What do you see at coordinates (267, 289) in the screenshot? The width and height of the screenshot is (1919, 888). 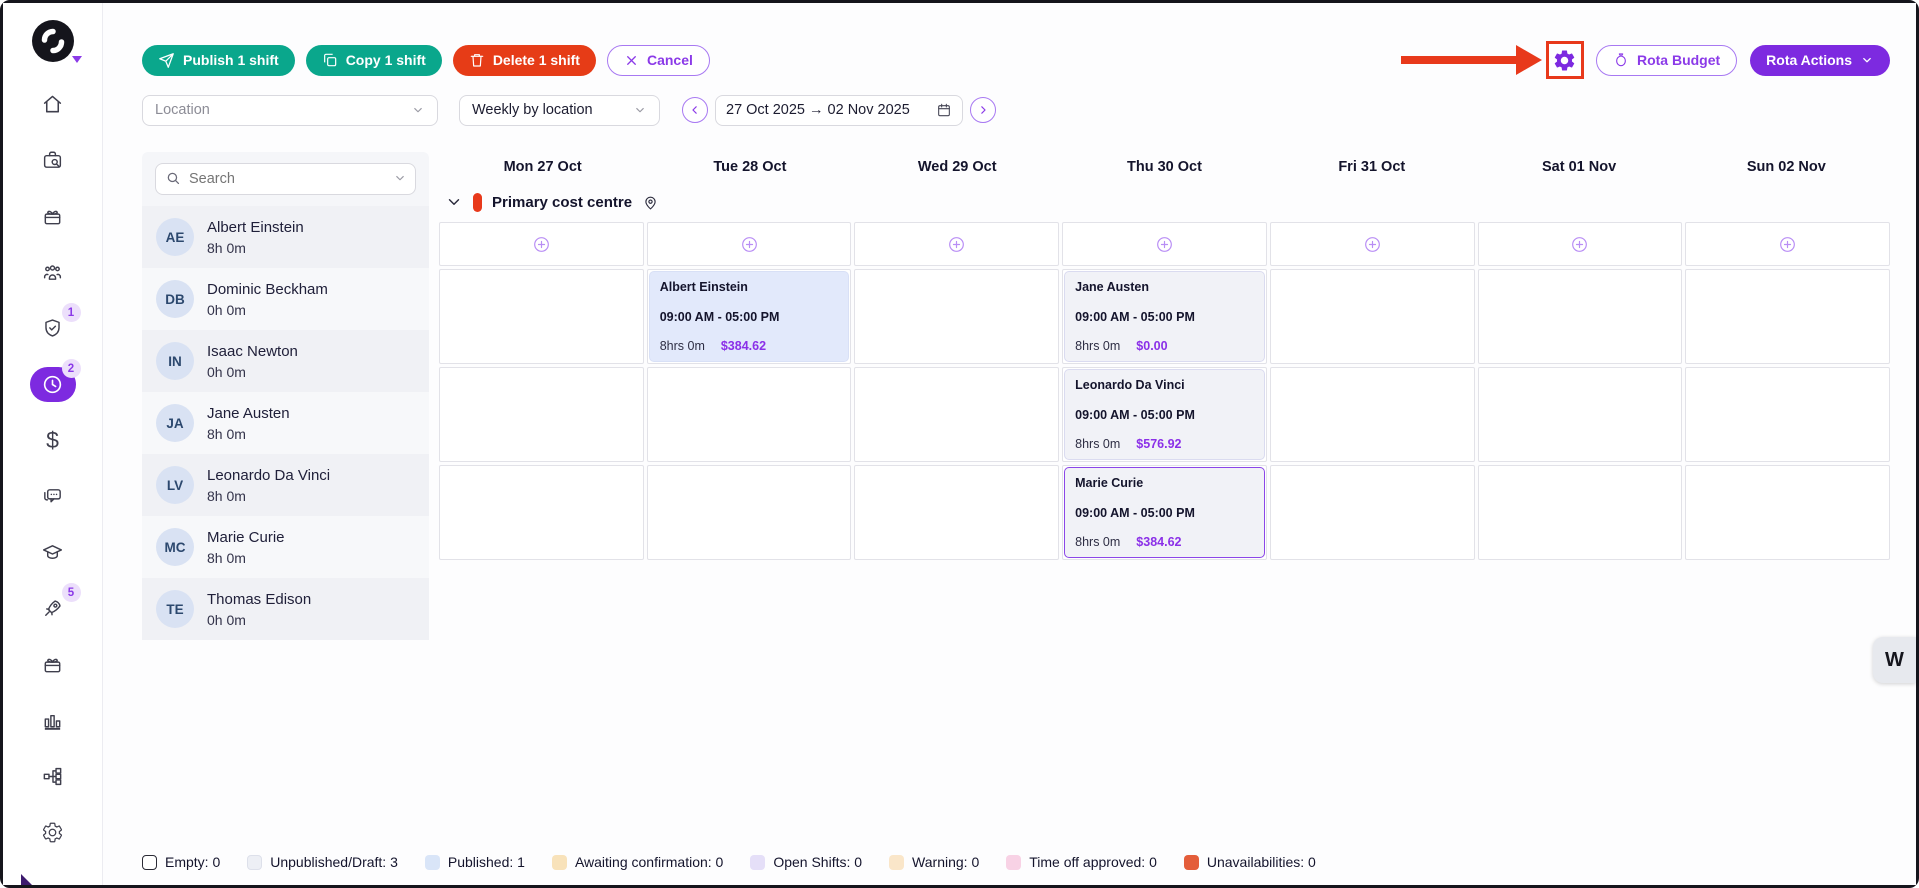 I see `employee-name: Dominic Beckham` at bounding box center [267, 289].